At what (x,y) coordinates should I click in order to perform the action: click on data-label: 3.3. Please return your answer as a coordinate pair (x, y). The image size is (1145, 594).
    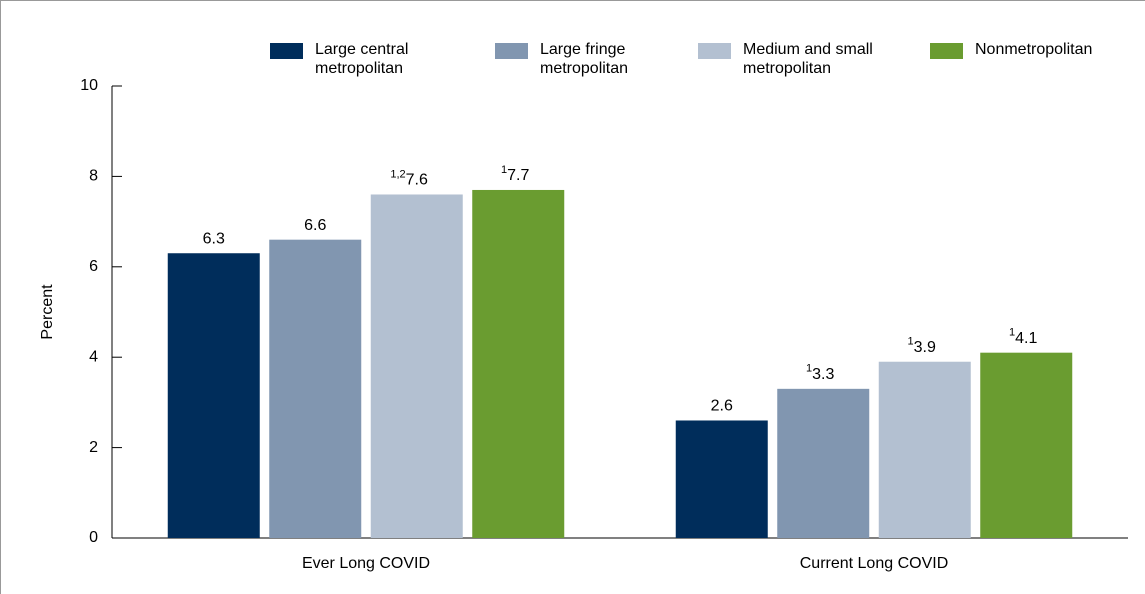
    Looking at the image, I should click on (823, 374).